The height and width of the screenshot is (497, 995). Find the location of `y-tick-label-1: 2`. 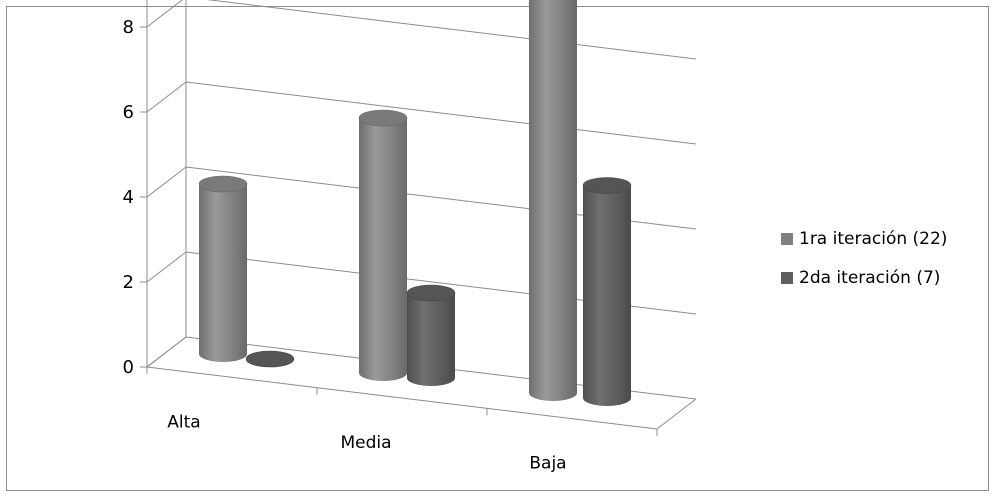

y-tick-label-1: 2 is located at coordinates (128, 282).